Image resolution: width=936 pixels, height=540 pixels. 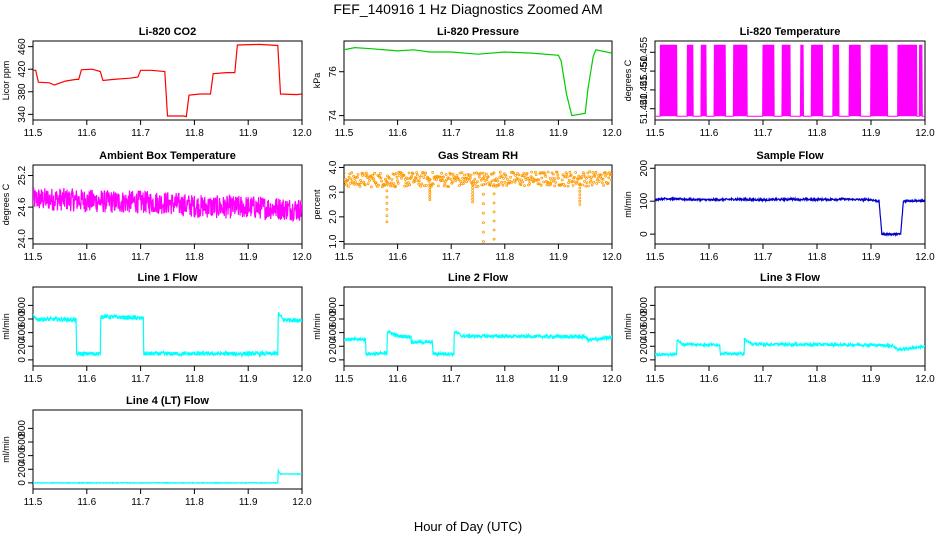 I want to click on y-tick-label: 3.0, so click(x=333, y=192).